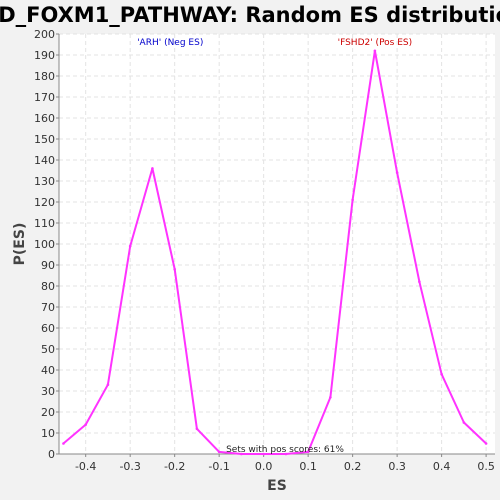 The width and height of the screenshot is (500, 500). I want to click on x-tick-label: -0.3, so click(129, 466).